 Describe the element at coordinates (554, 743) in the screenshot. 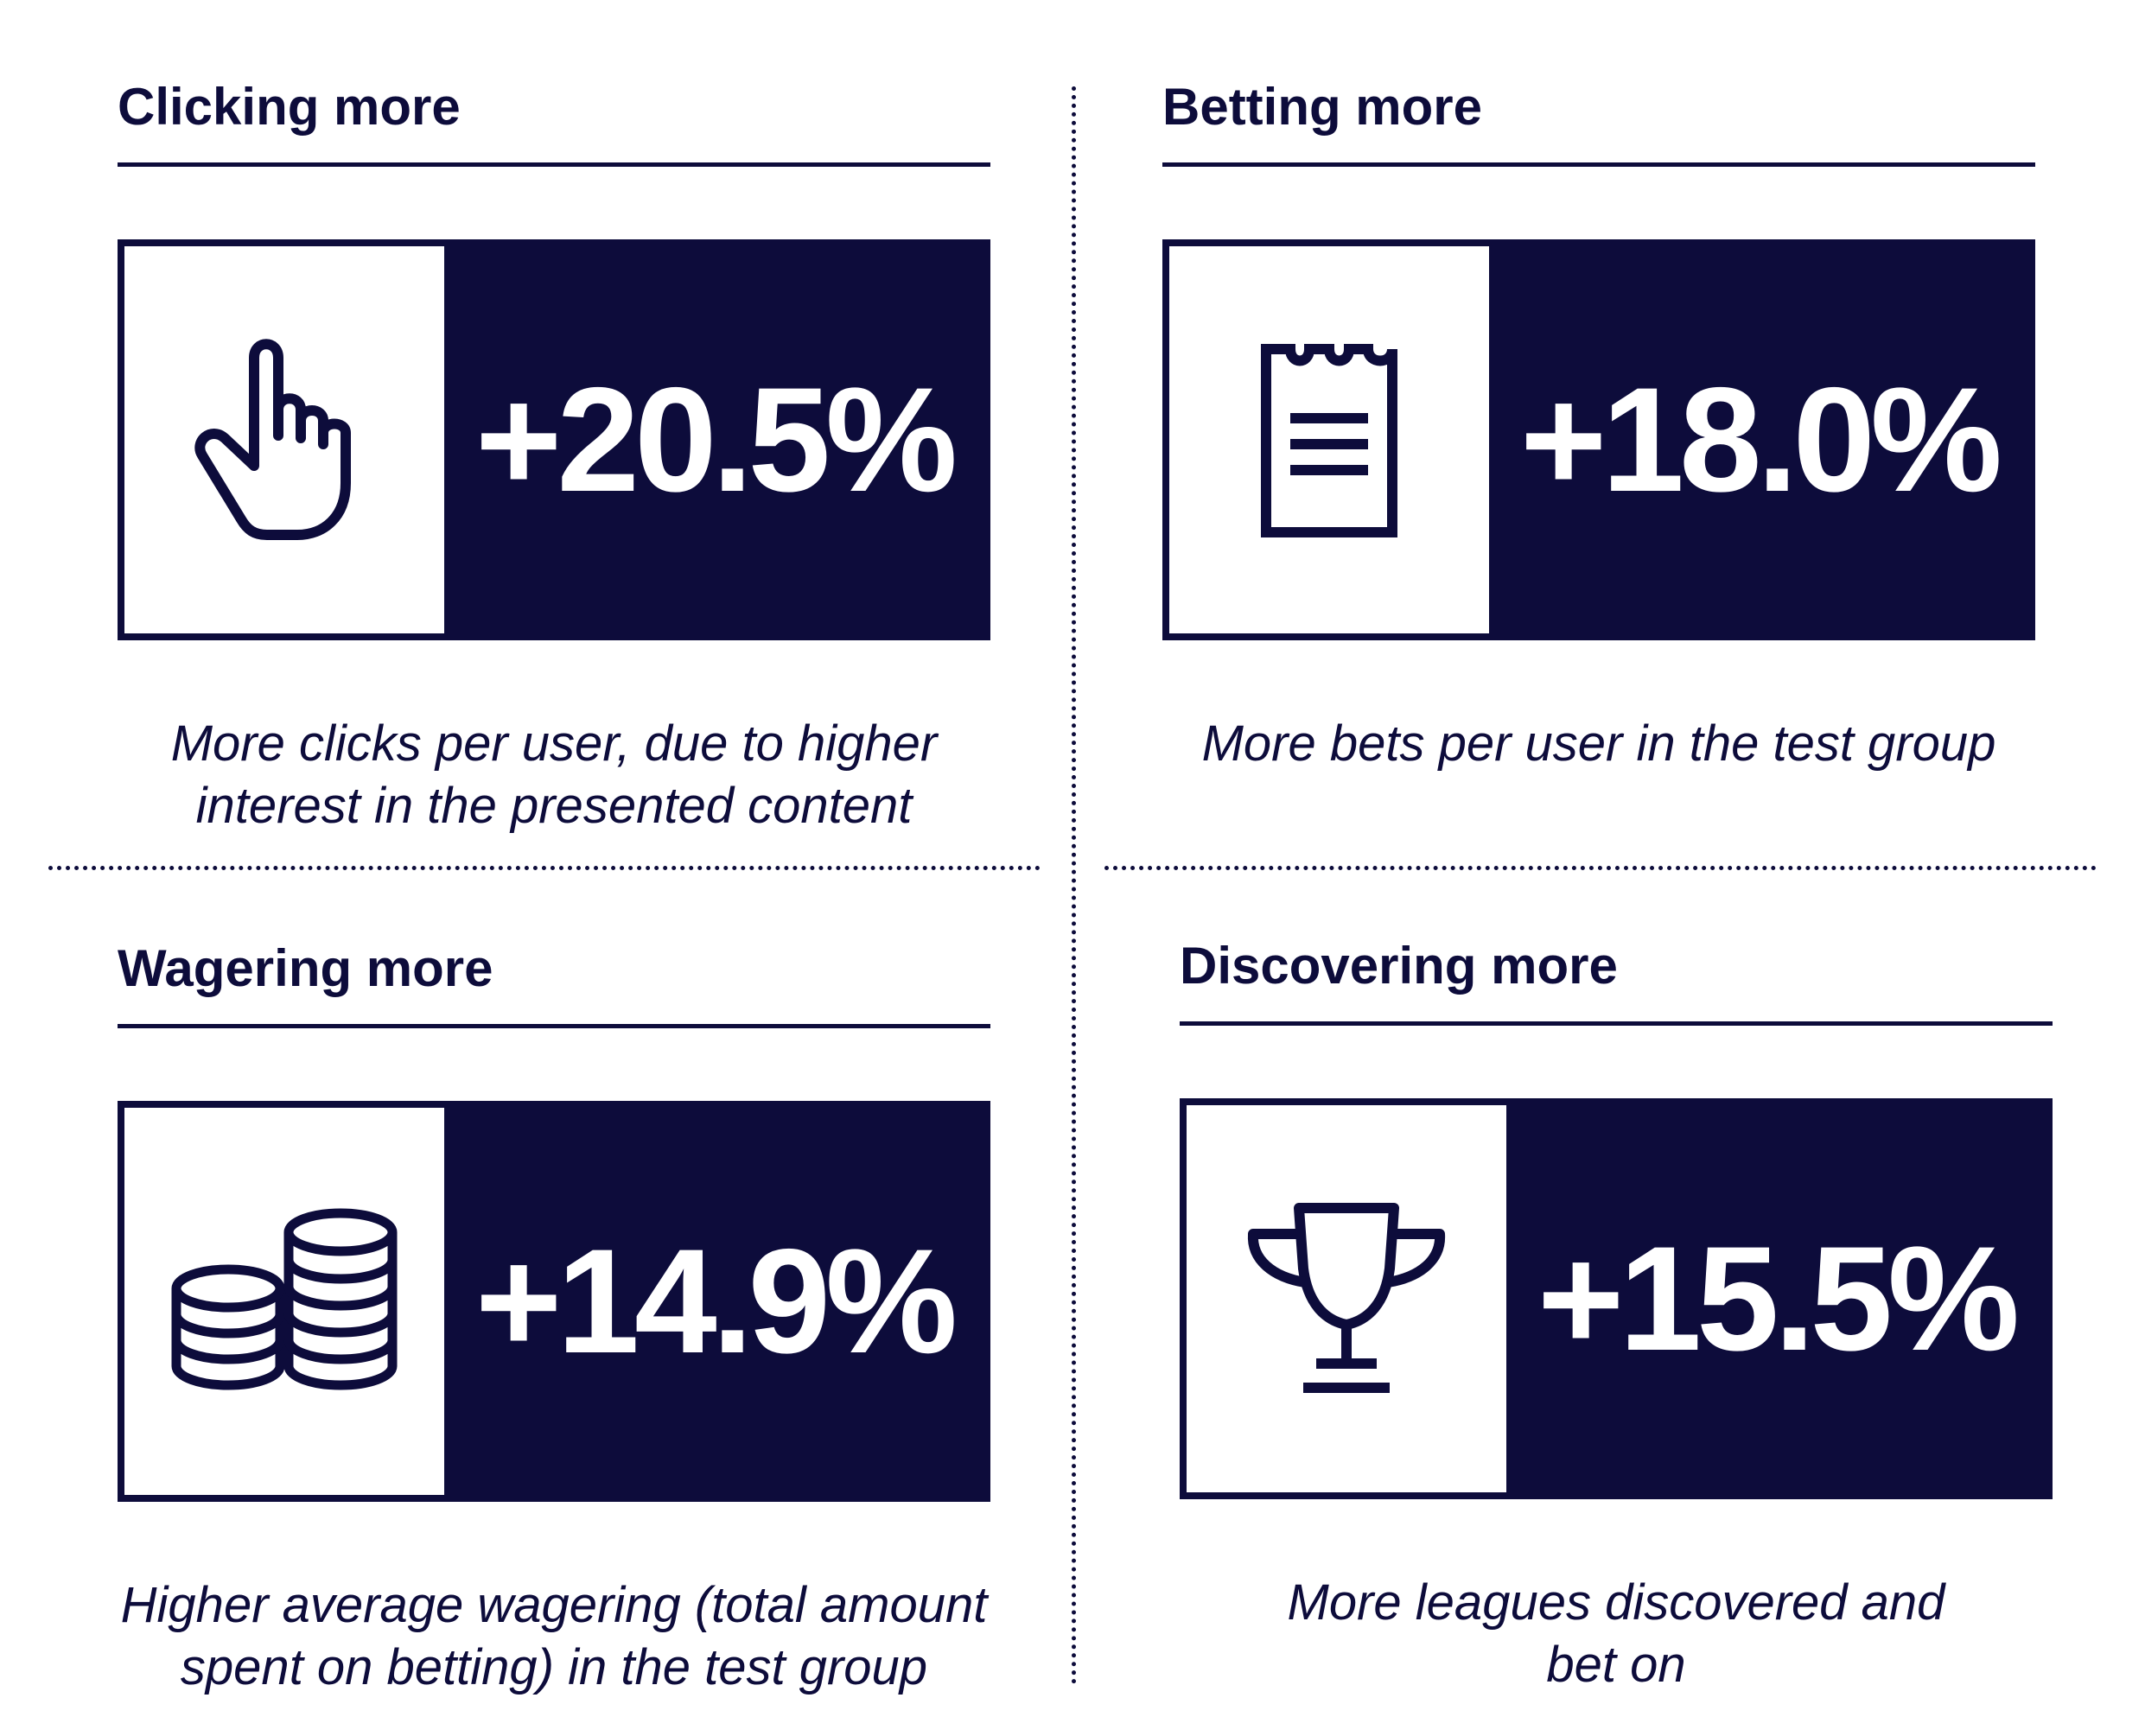

I see `description-line: More clicks per user, due to higher` at that location.